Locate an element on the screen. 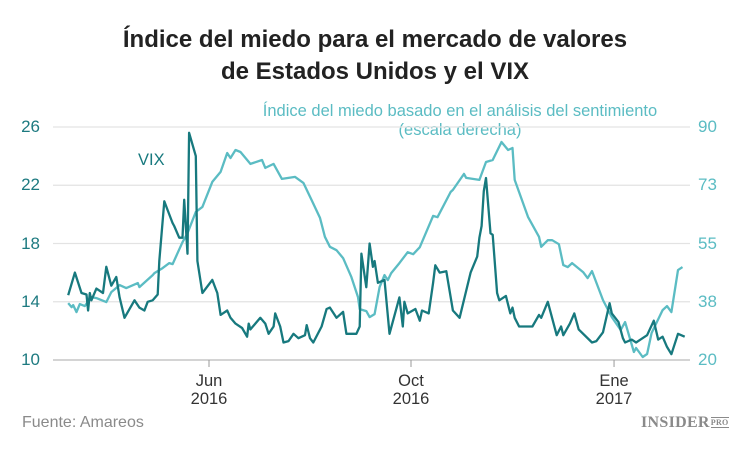 The width and height of the screenshot is (750, 449). x-tick-month: Oct is located at coordinates (411, 381).